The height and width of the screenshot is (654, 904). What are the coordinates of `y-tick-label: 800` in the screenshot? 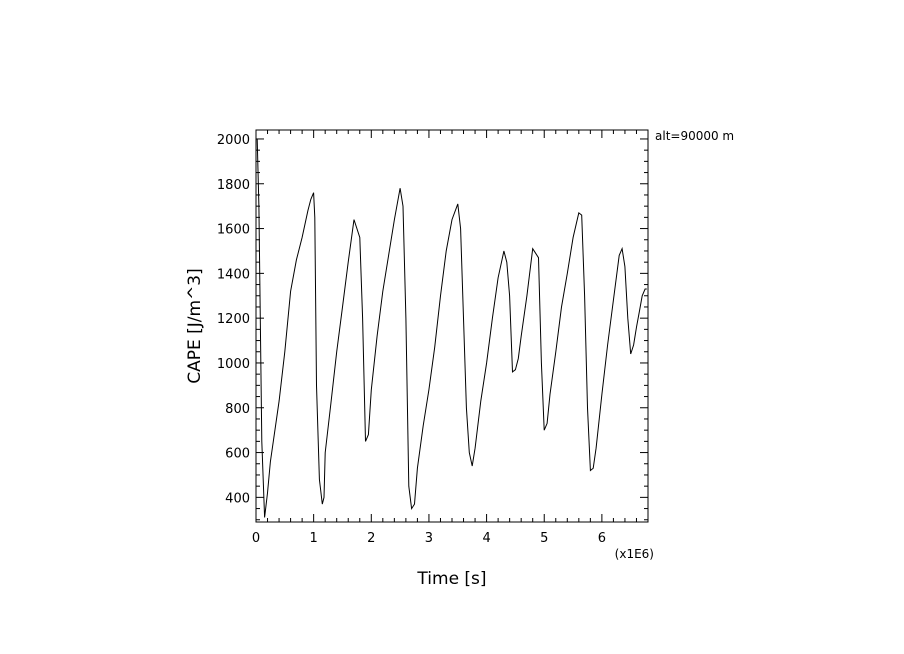 It's located at (237, 409).